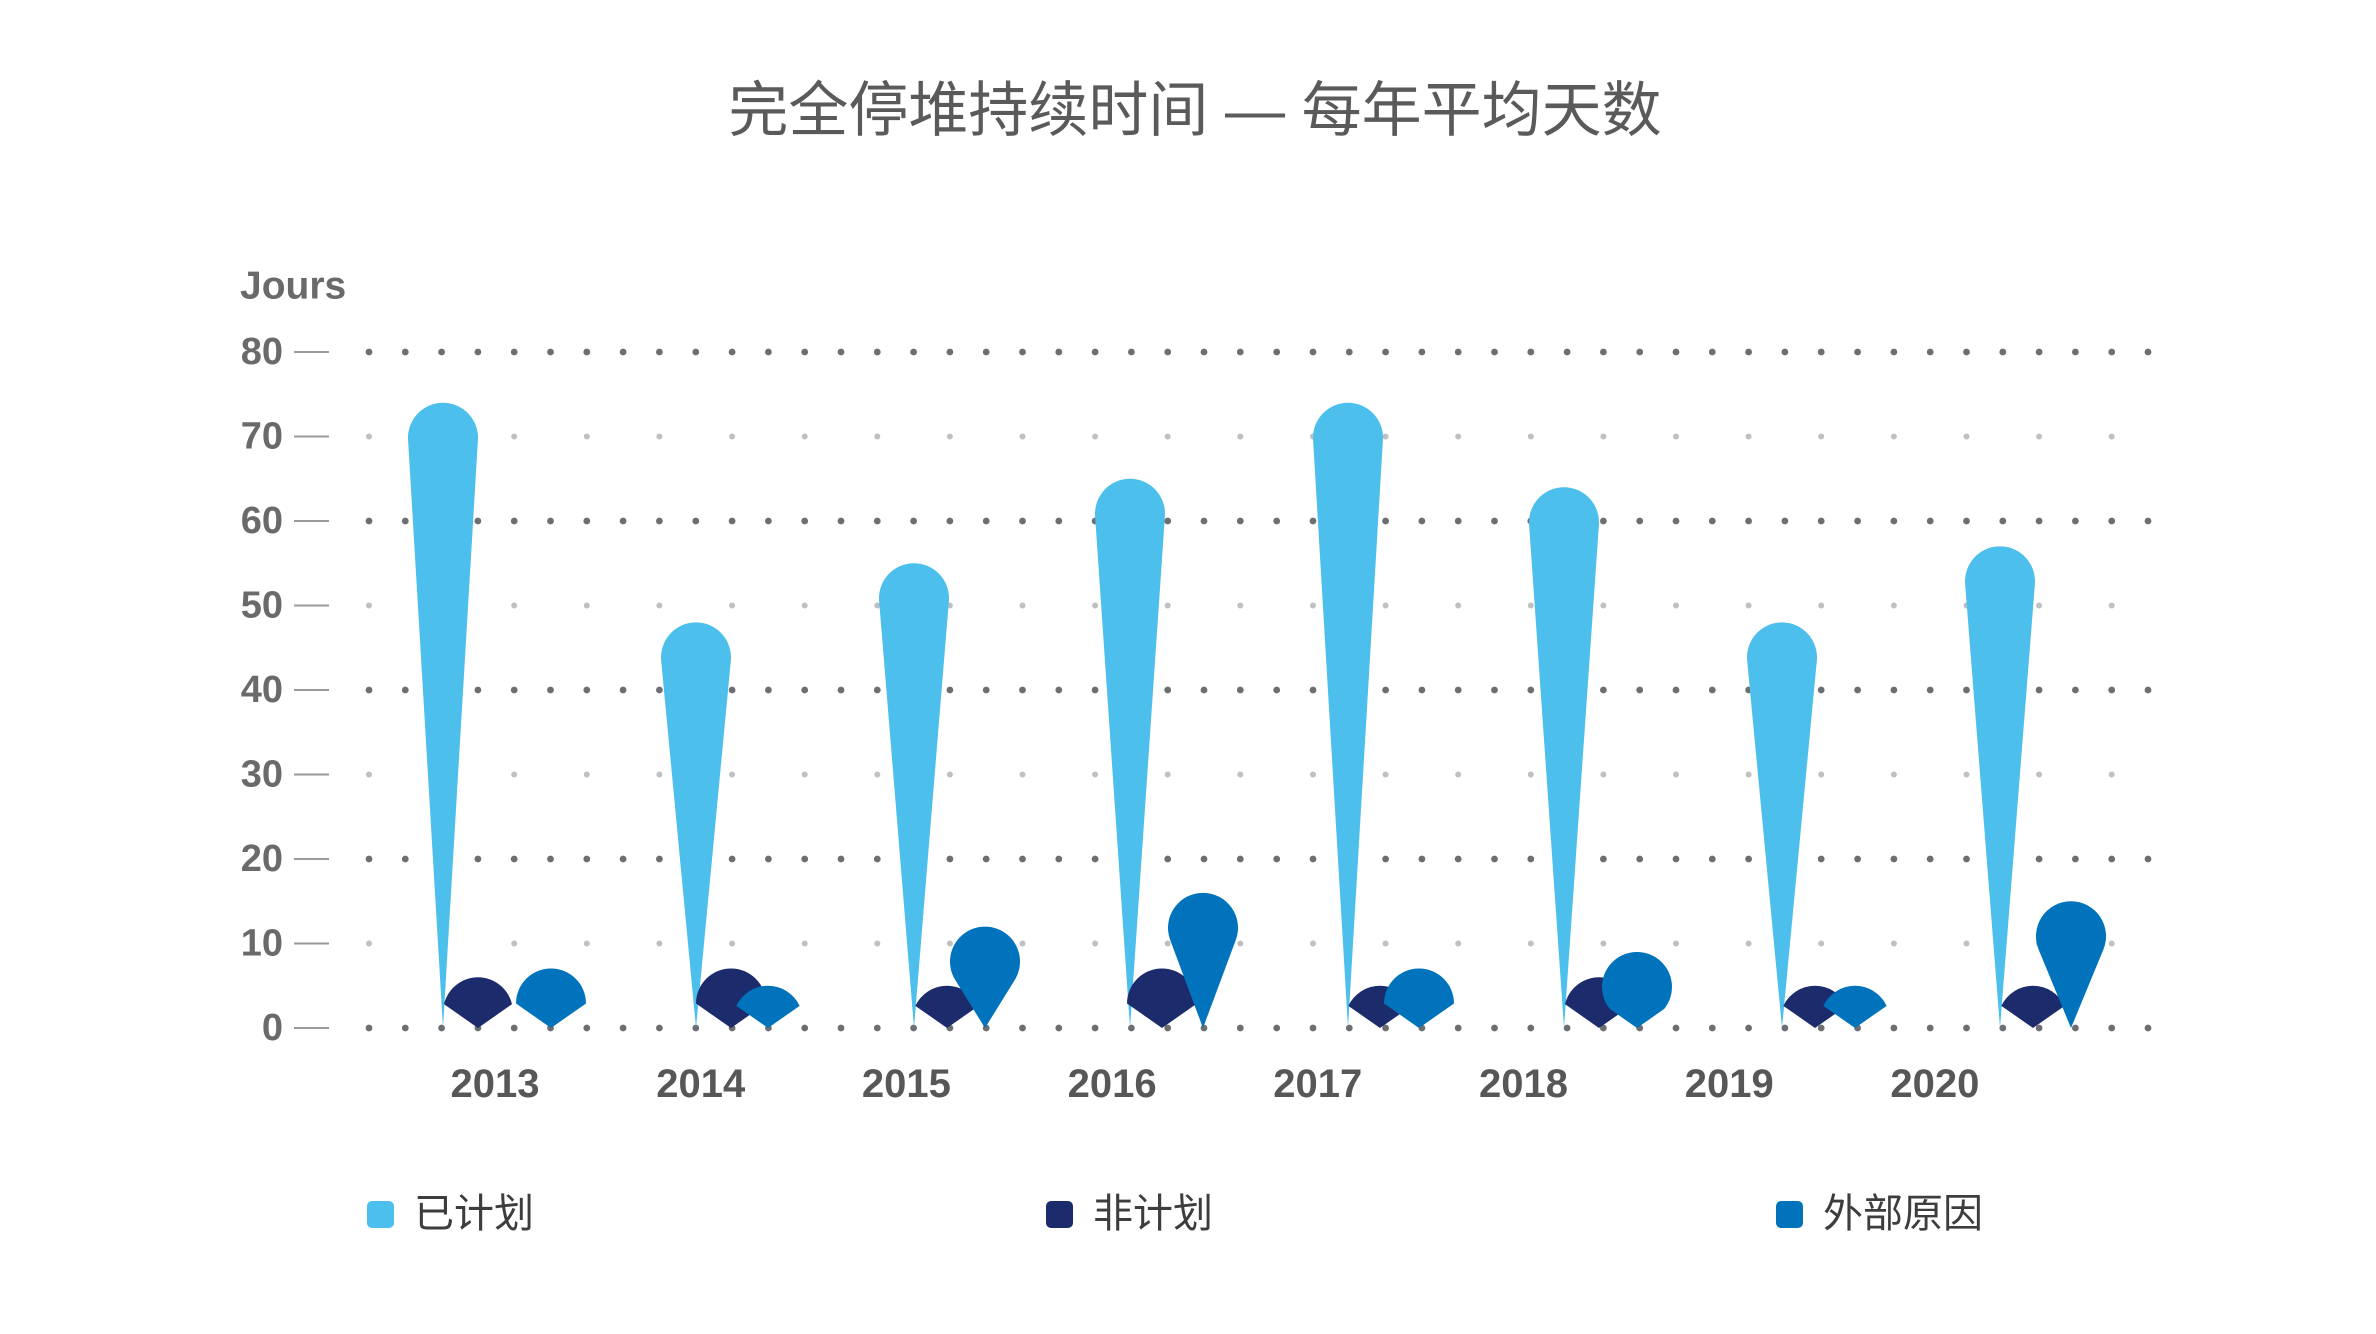 The image size is (2376, 1334). What do you see at coordinates (2033, 1006) in the screenshot?
I see `drop-unplanned-2020` at bounding box center [2033, 1006].